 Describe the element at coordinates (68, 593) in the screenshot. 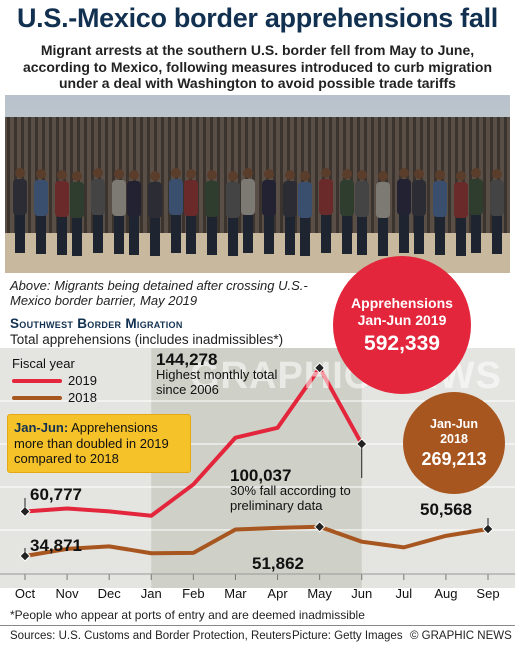

I see `x-tick-label-nov: Nov` at that location.